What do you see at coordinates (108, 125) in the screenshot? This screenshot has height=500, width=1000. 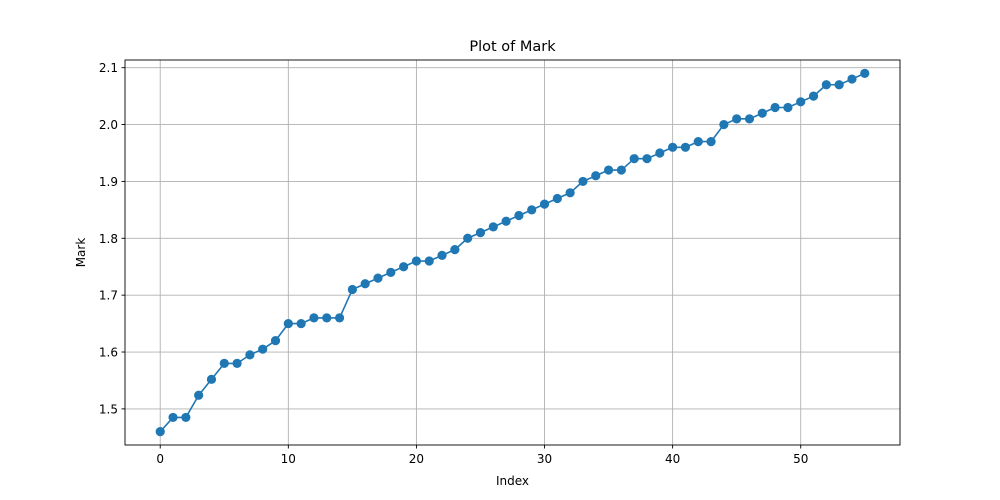 I see `y-tick-label: 2.0` at bounding box center [108, 125].